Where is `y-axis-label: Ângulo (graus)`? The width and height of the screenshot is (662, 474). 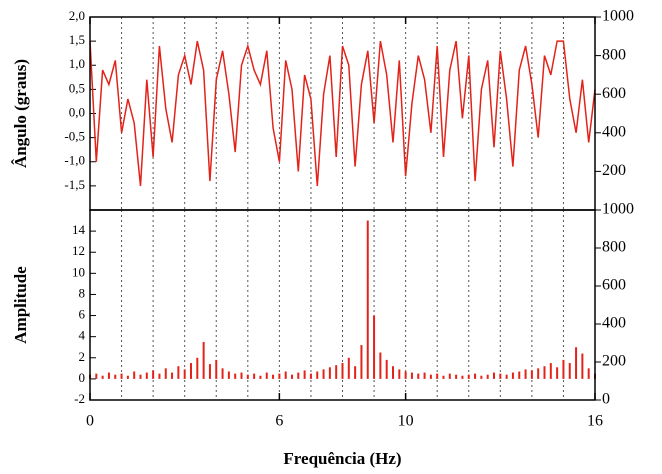
y-axis-label: Ângulo (graus) is located at coordinates (20, 113).